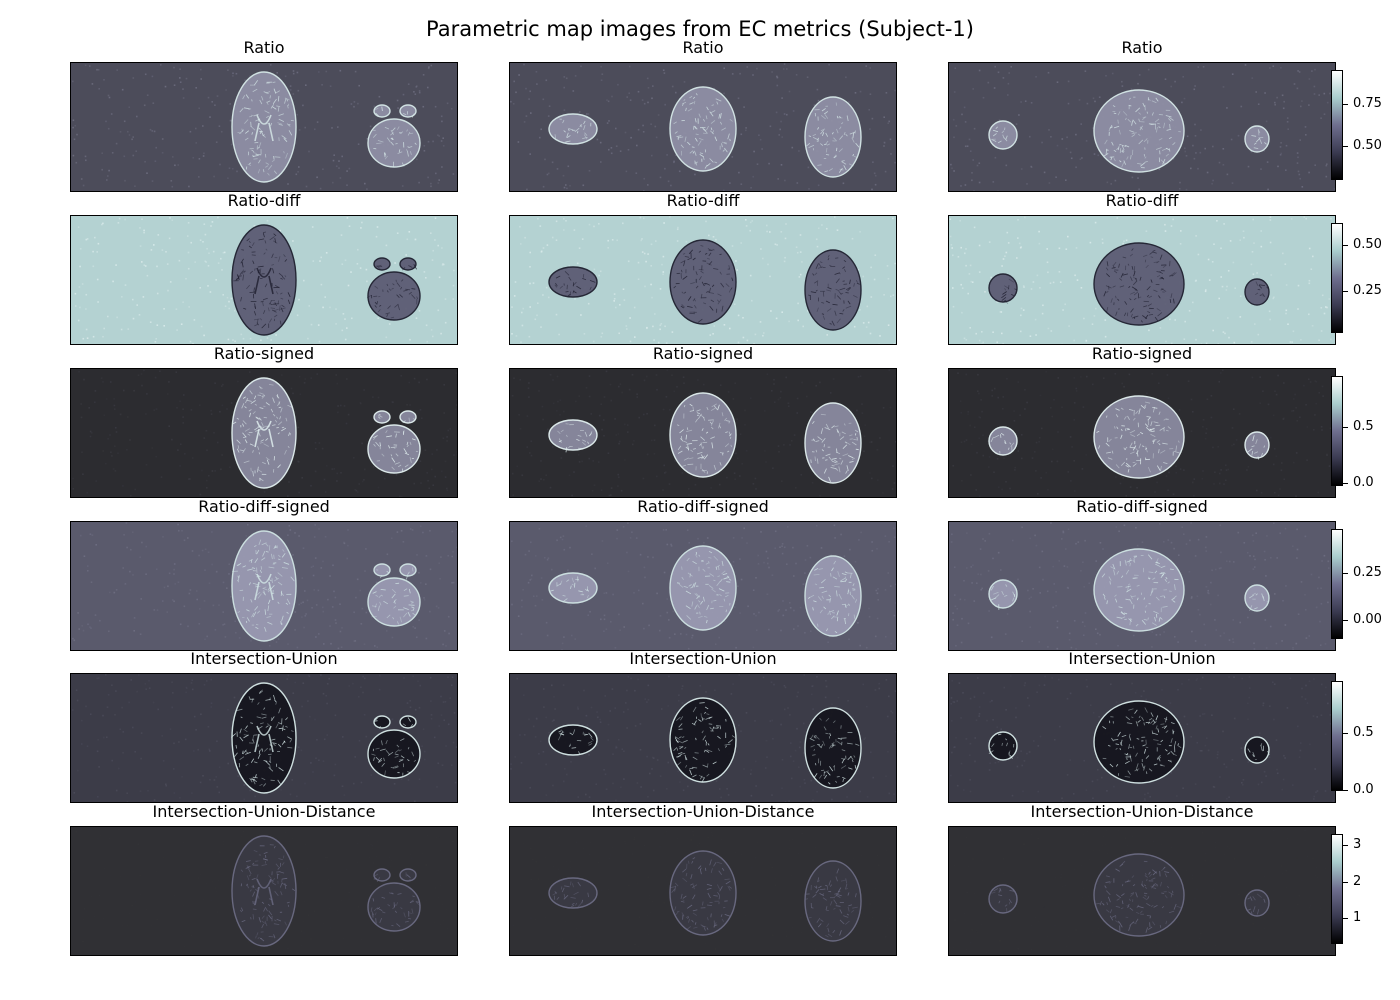 The height and width of the screenshot is (1000, 1400). What do you see at coordinates (1367, 619) in the screenshot?
I see `colorbar-tick-label: 0.00` at bounding box center [1367, 619].